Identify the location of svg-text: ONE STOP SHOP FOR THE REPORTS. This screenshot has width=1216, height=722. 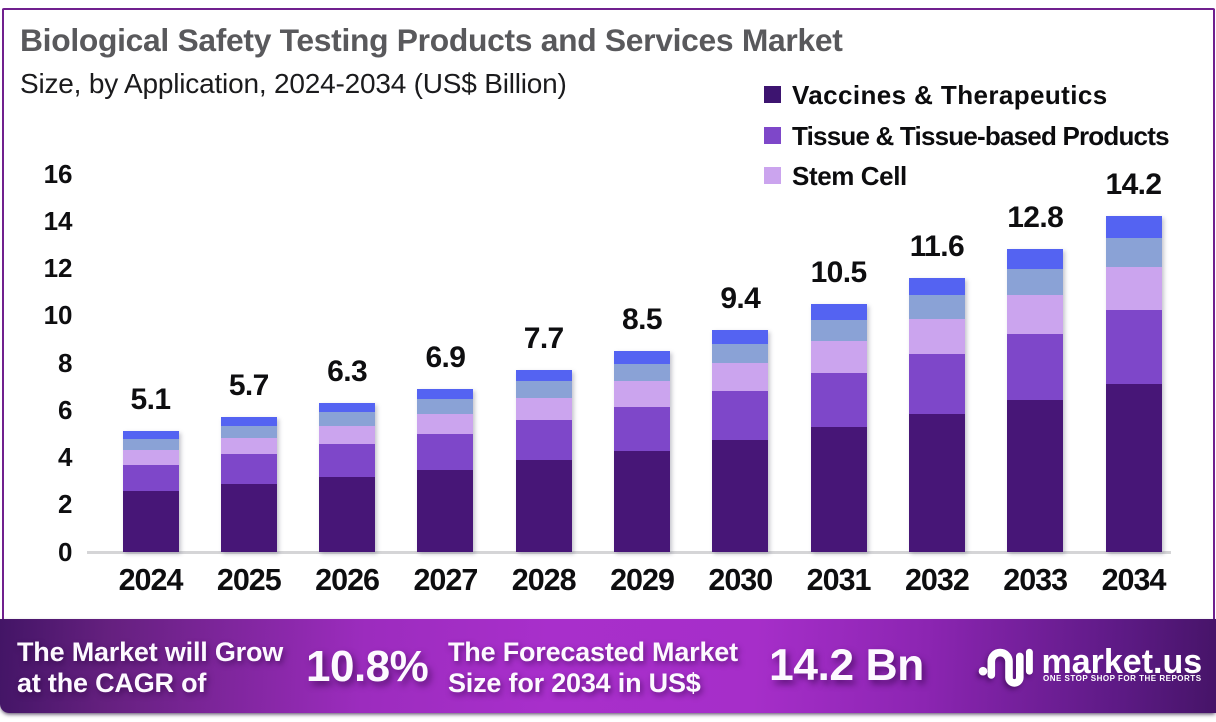
(1122, 678).